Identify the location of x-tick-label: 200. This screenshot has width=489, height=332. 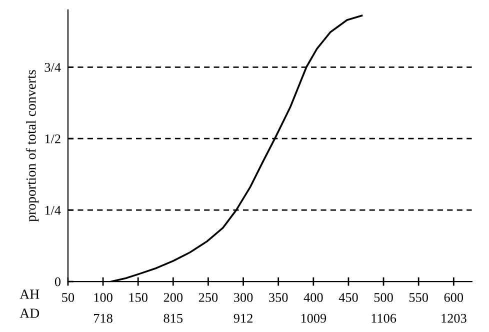
(173, 297).